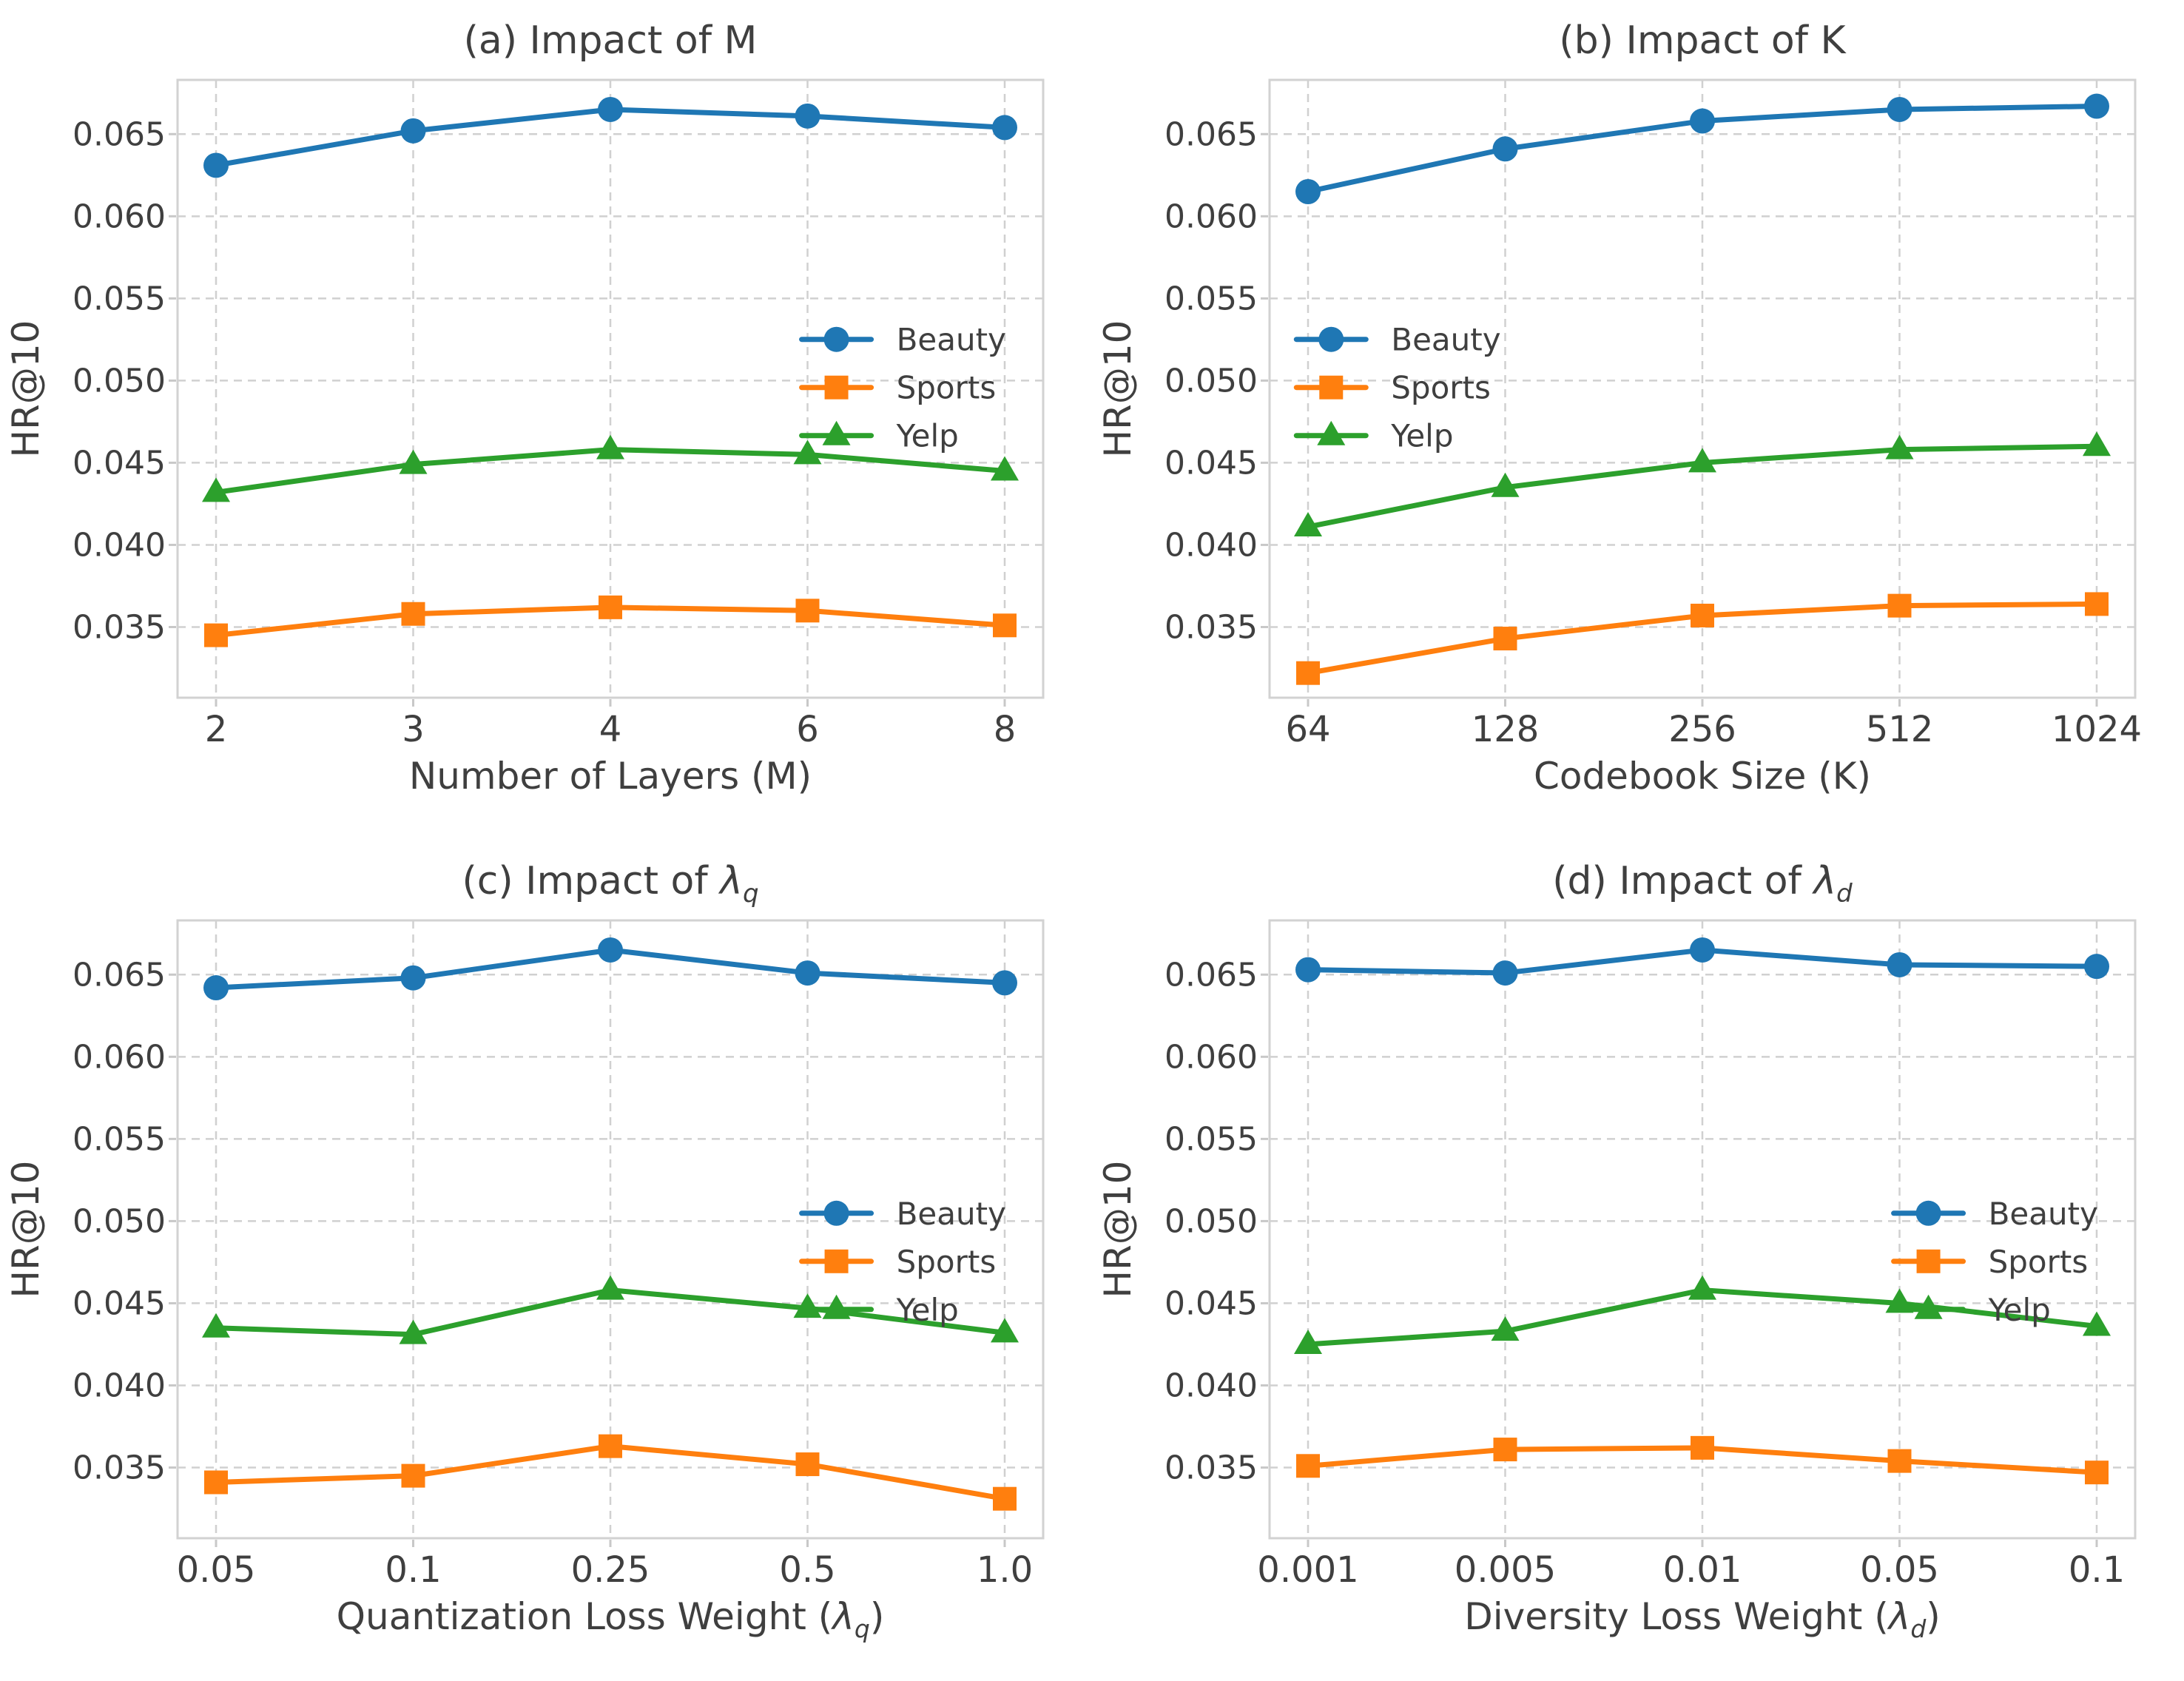 The width and height of the screenshot is (2184, 1681). What do you see at coordinates (611, 729) in the screenshot?
I see `x-tick-label: 4` at bounding box center [611, 729].